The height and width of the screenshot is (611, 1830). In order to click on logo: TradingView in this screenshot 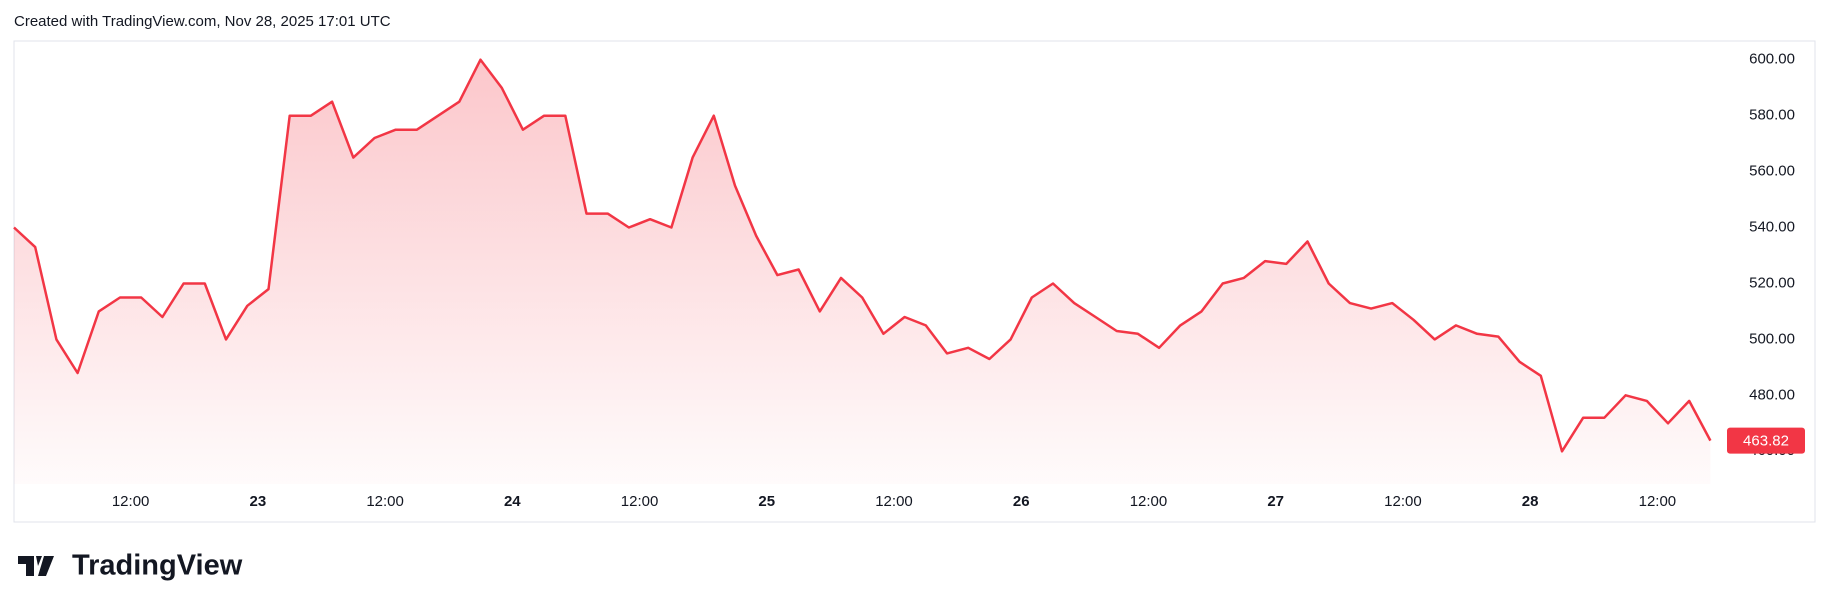, I will do `click(130, 566)`.